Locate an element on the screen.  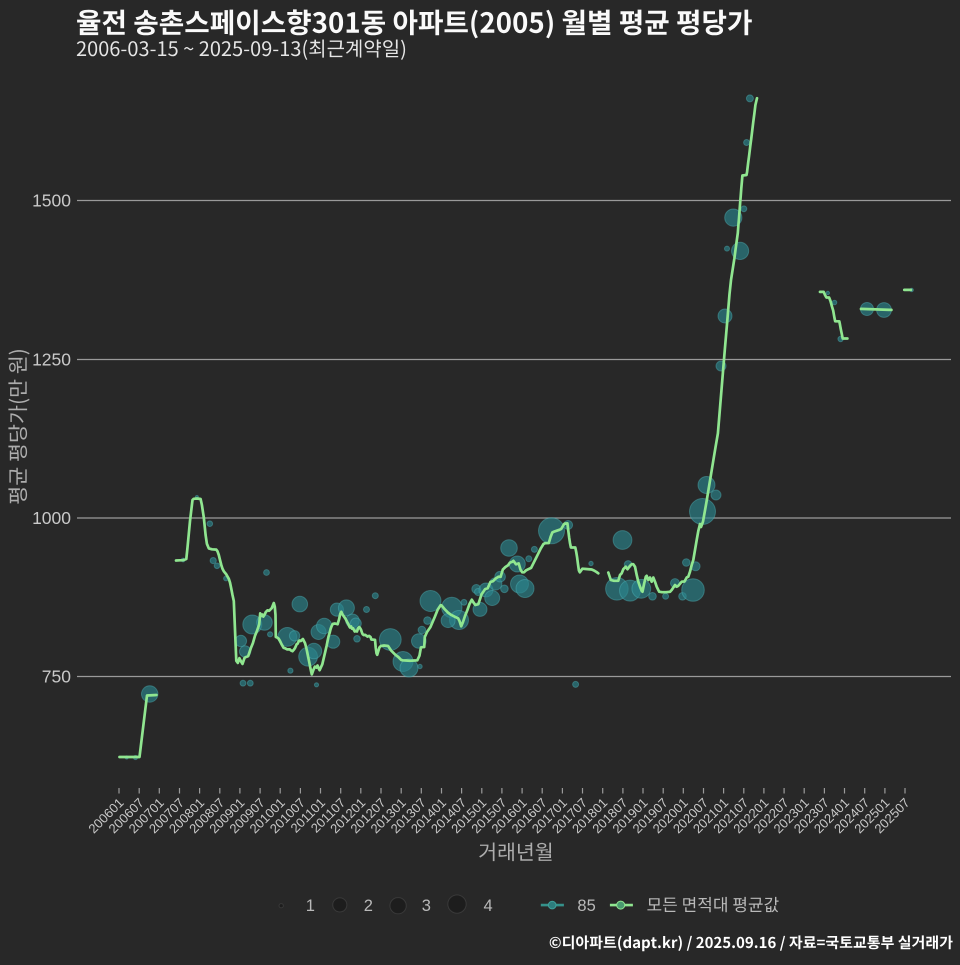
svg-text: 1250 is located at coordinates (51, 360).